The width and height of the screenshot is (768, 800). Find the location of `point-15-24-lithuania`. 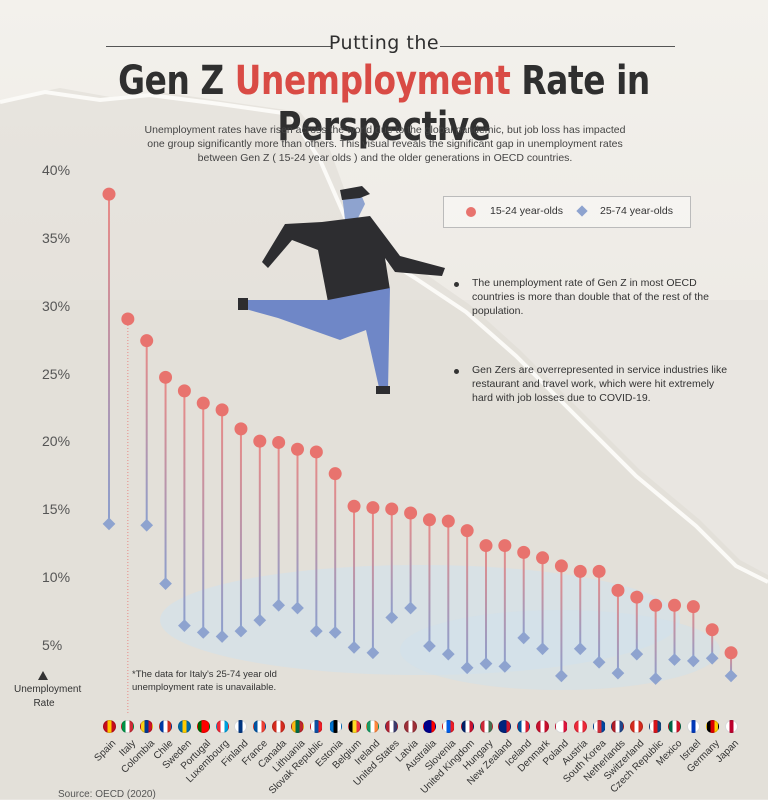

point-15-24-lithuania is located at coordinates (297, 449).